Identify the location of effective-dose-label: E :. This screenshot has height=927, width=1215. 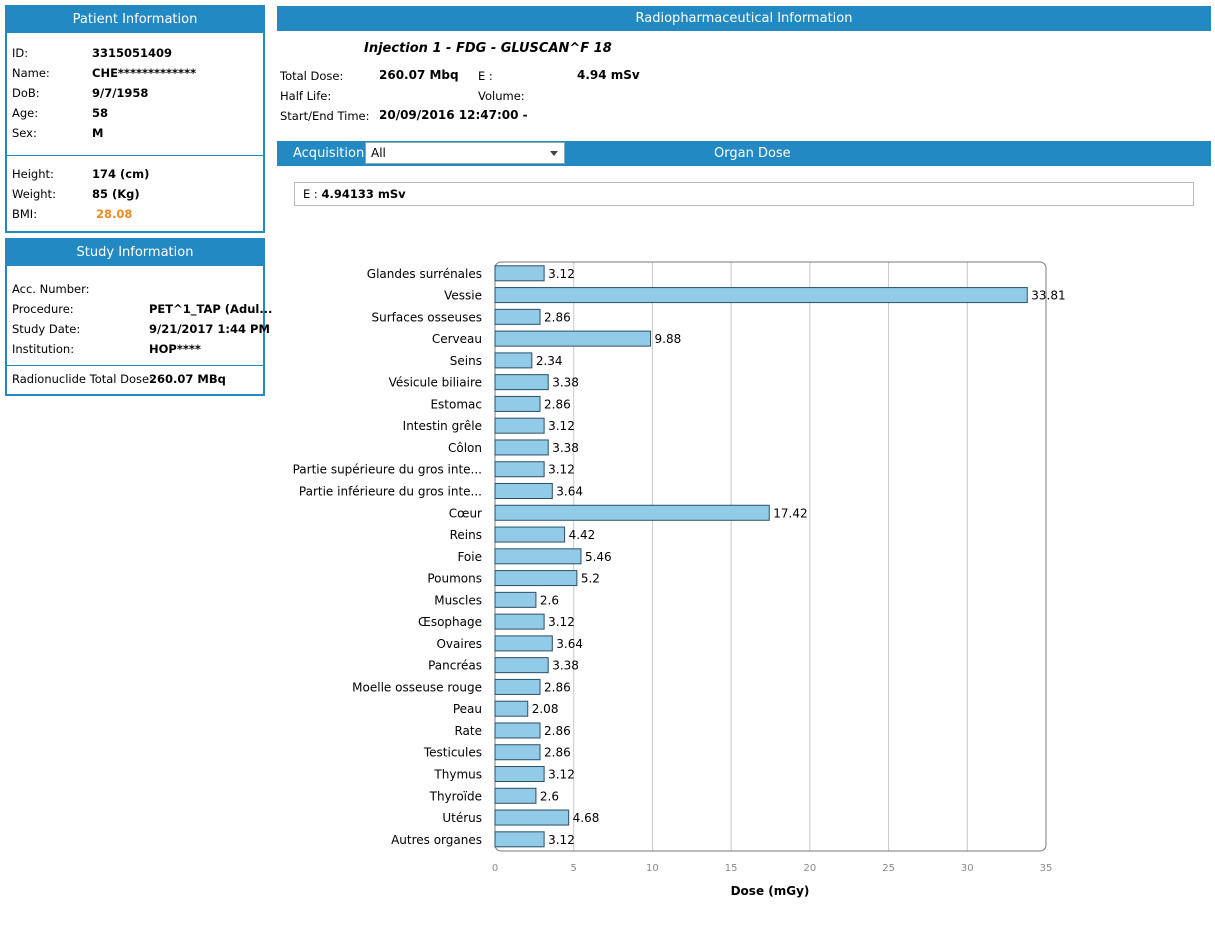
(310, 194).